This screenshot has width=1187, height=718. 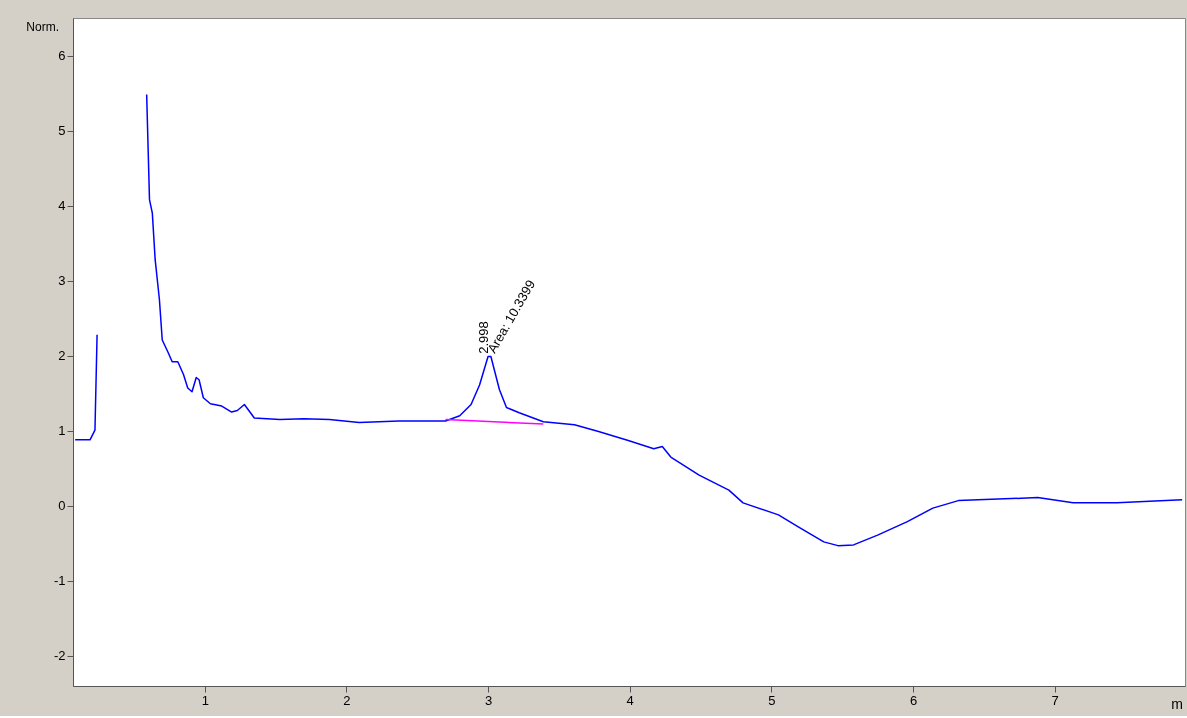 What do you see at coordinates (62, 356) in the screenshot?
I see `y-tick-label: 2` at bounding box center [62, 356].